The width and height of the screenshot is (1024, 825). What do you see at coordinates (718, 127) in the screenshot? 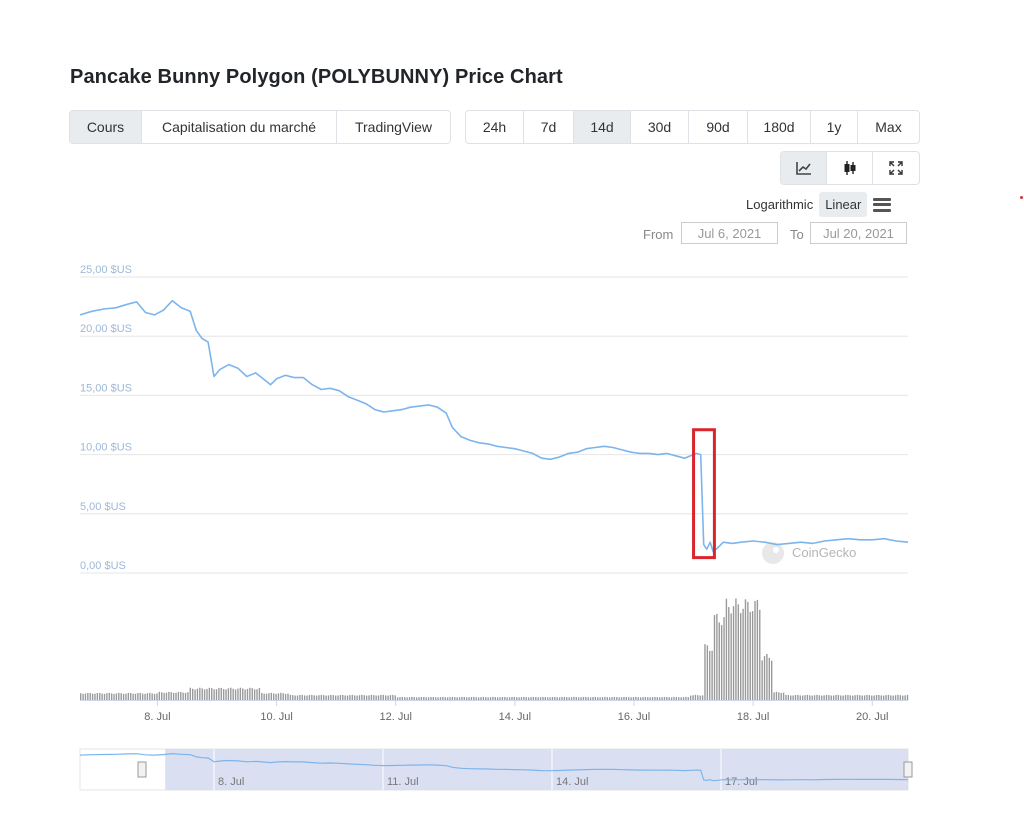
I see `range-90d: 90d` at bounding box center [718, 127].